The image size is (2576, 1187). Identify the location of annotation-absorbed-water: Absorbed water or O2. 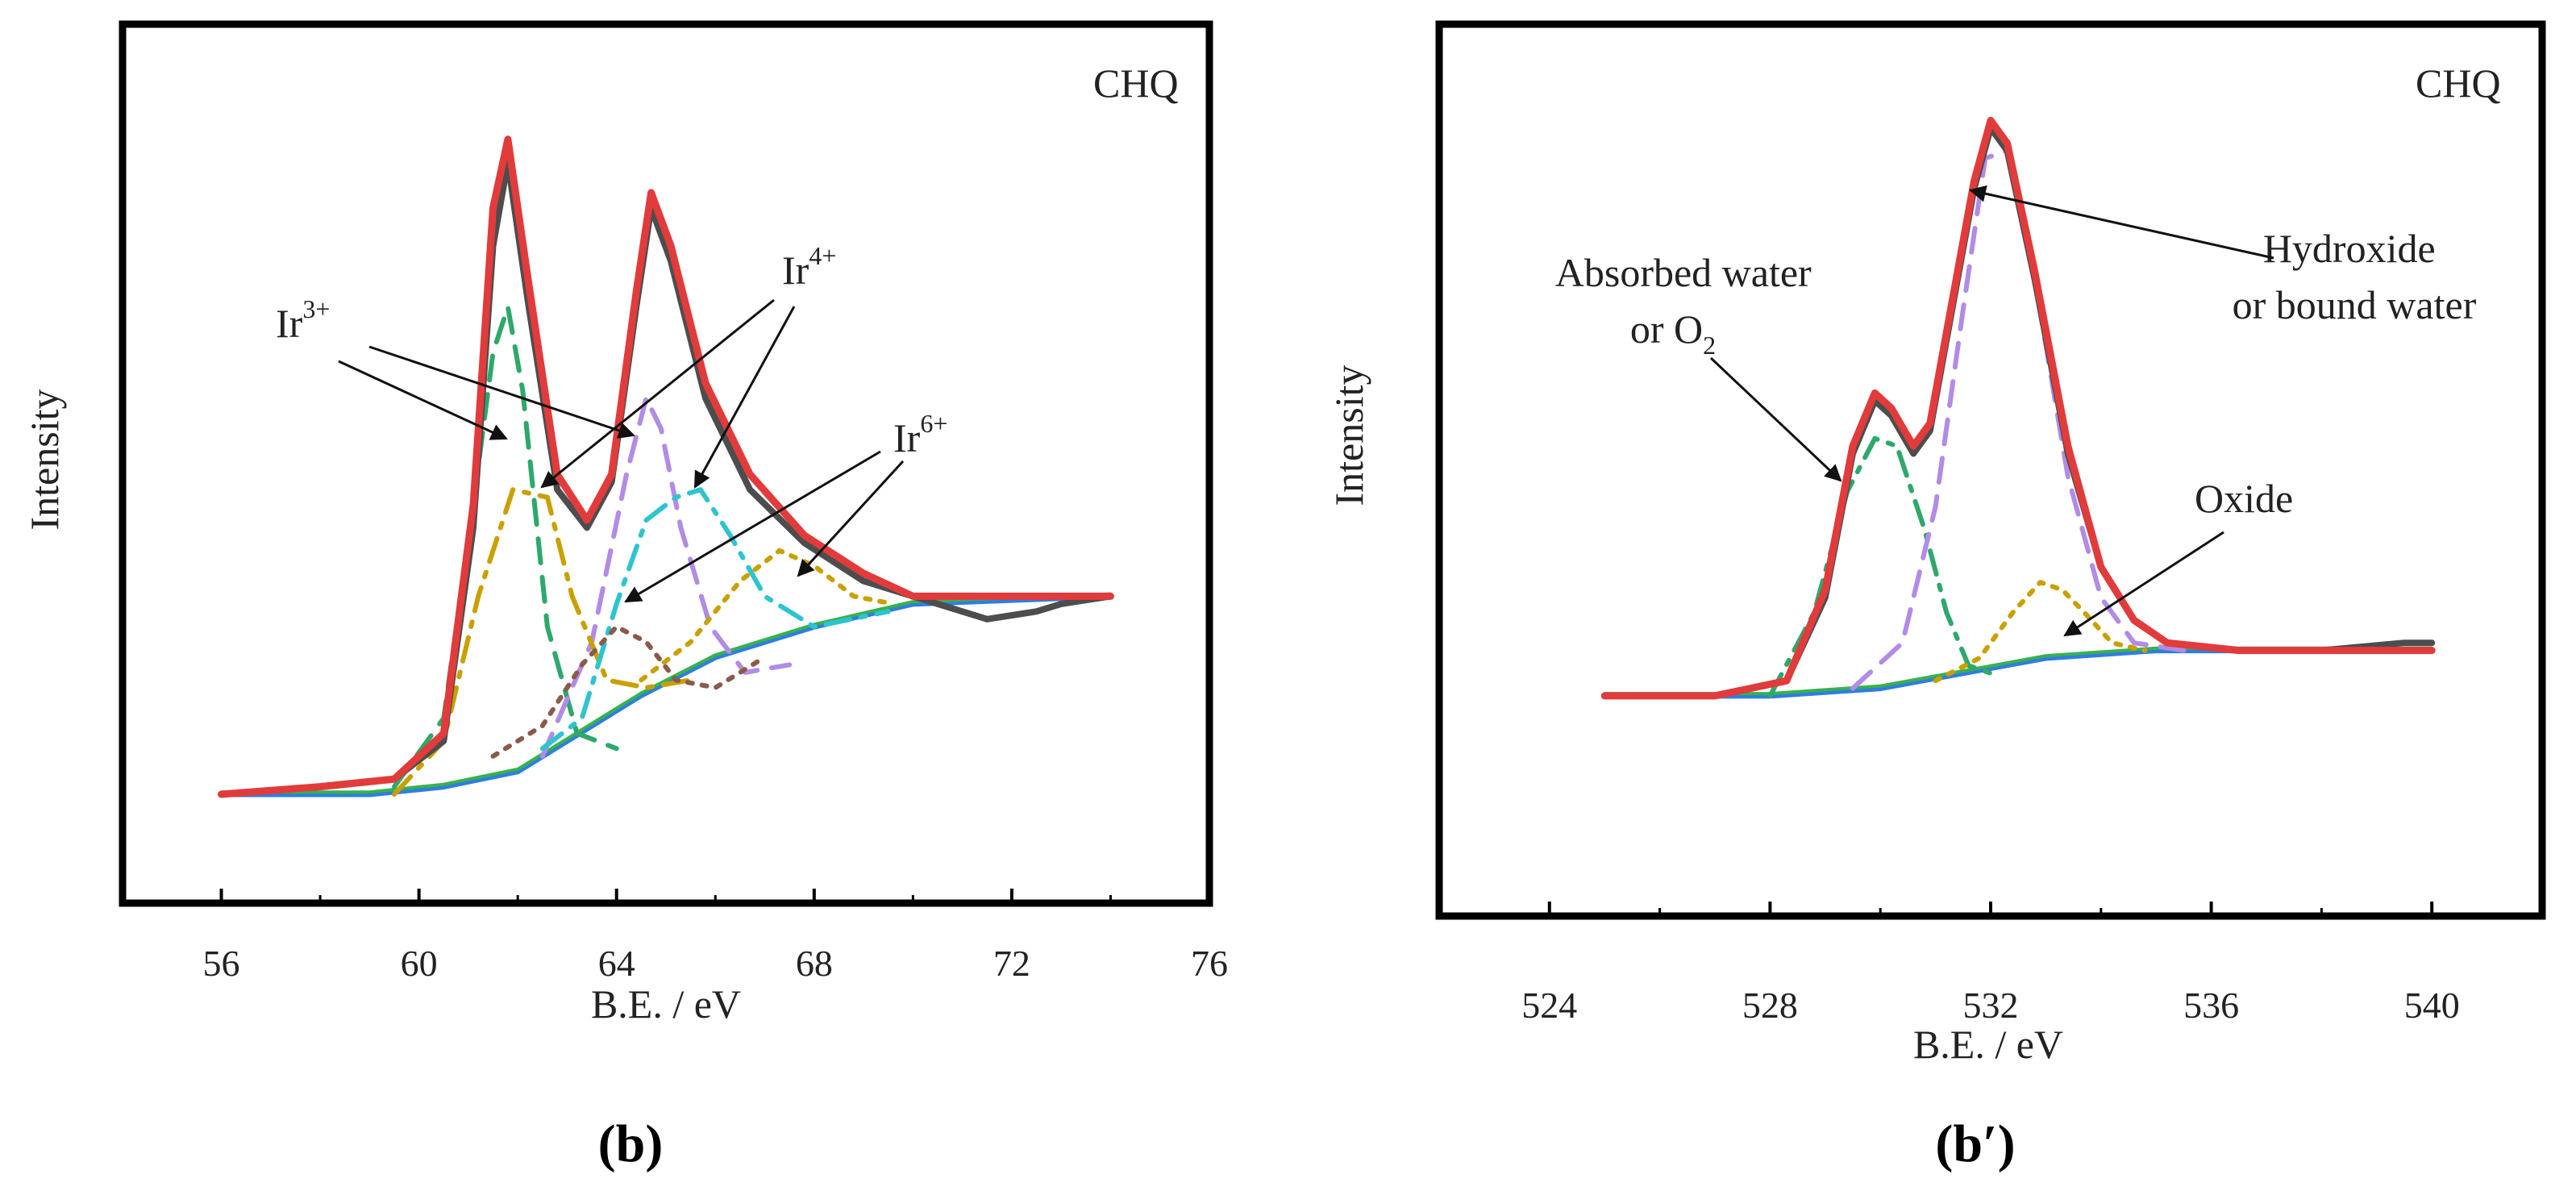
(1688, 305).